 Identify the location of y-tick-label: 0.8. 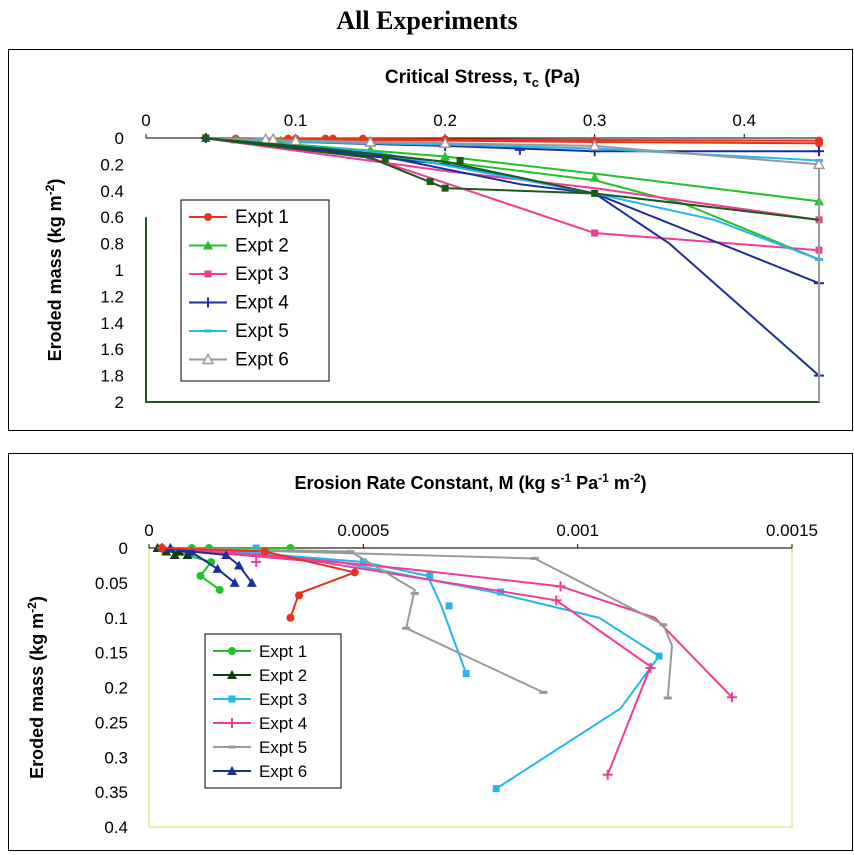
(112, 244).